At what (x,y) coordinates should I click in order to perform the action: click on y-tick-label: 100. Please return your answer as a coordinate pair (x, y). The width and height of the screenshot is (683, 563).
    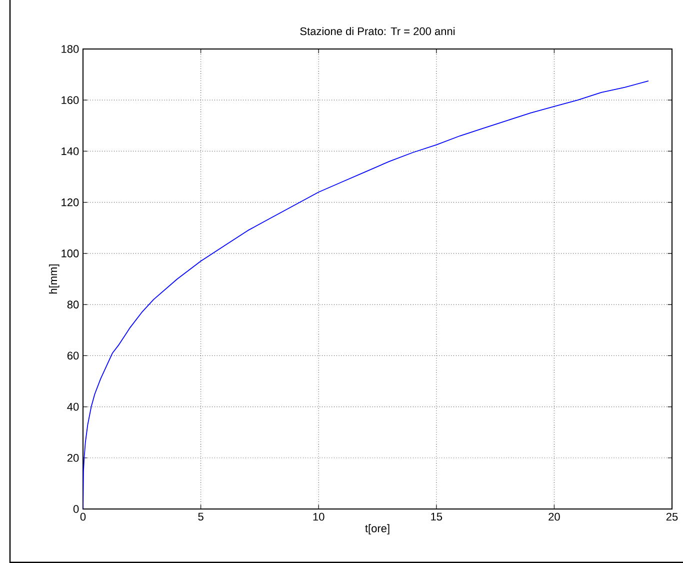
    Looking at the image, I should click on (70, 254).